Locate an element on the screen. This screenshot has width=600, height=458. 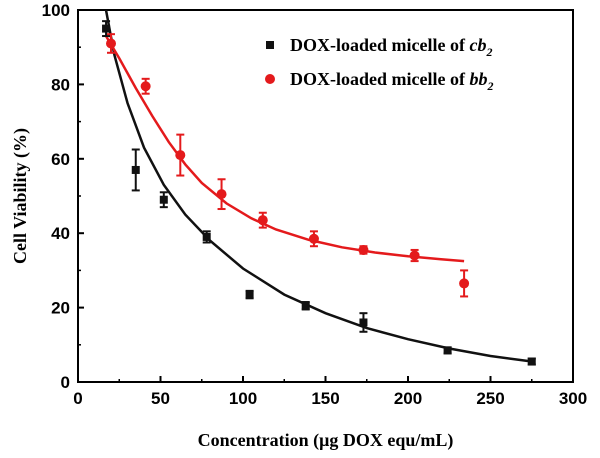
x-axis-title: Concentration (μg DOX equ/mL) is located at coordinates (326, 440).